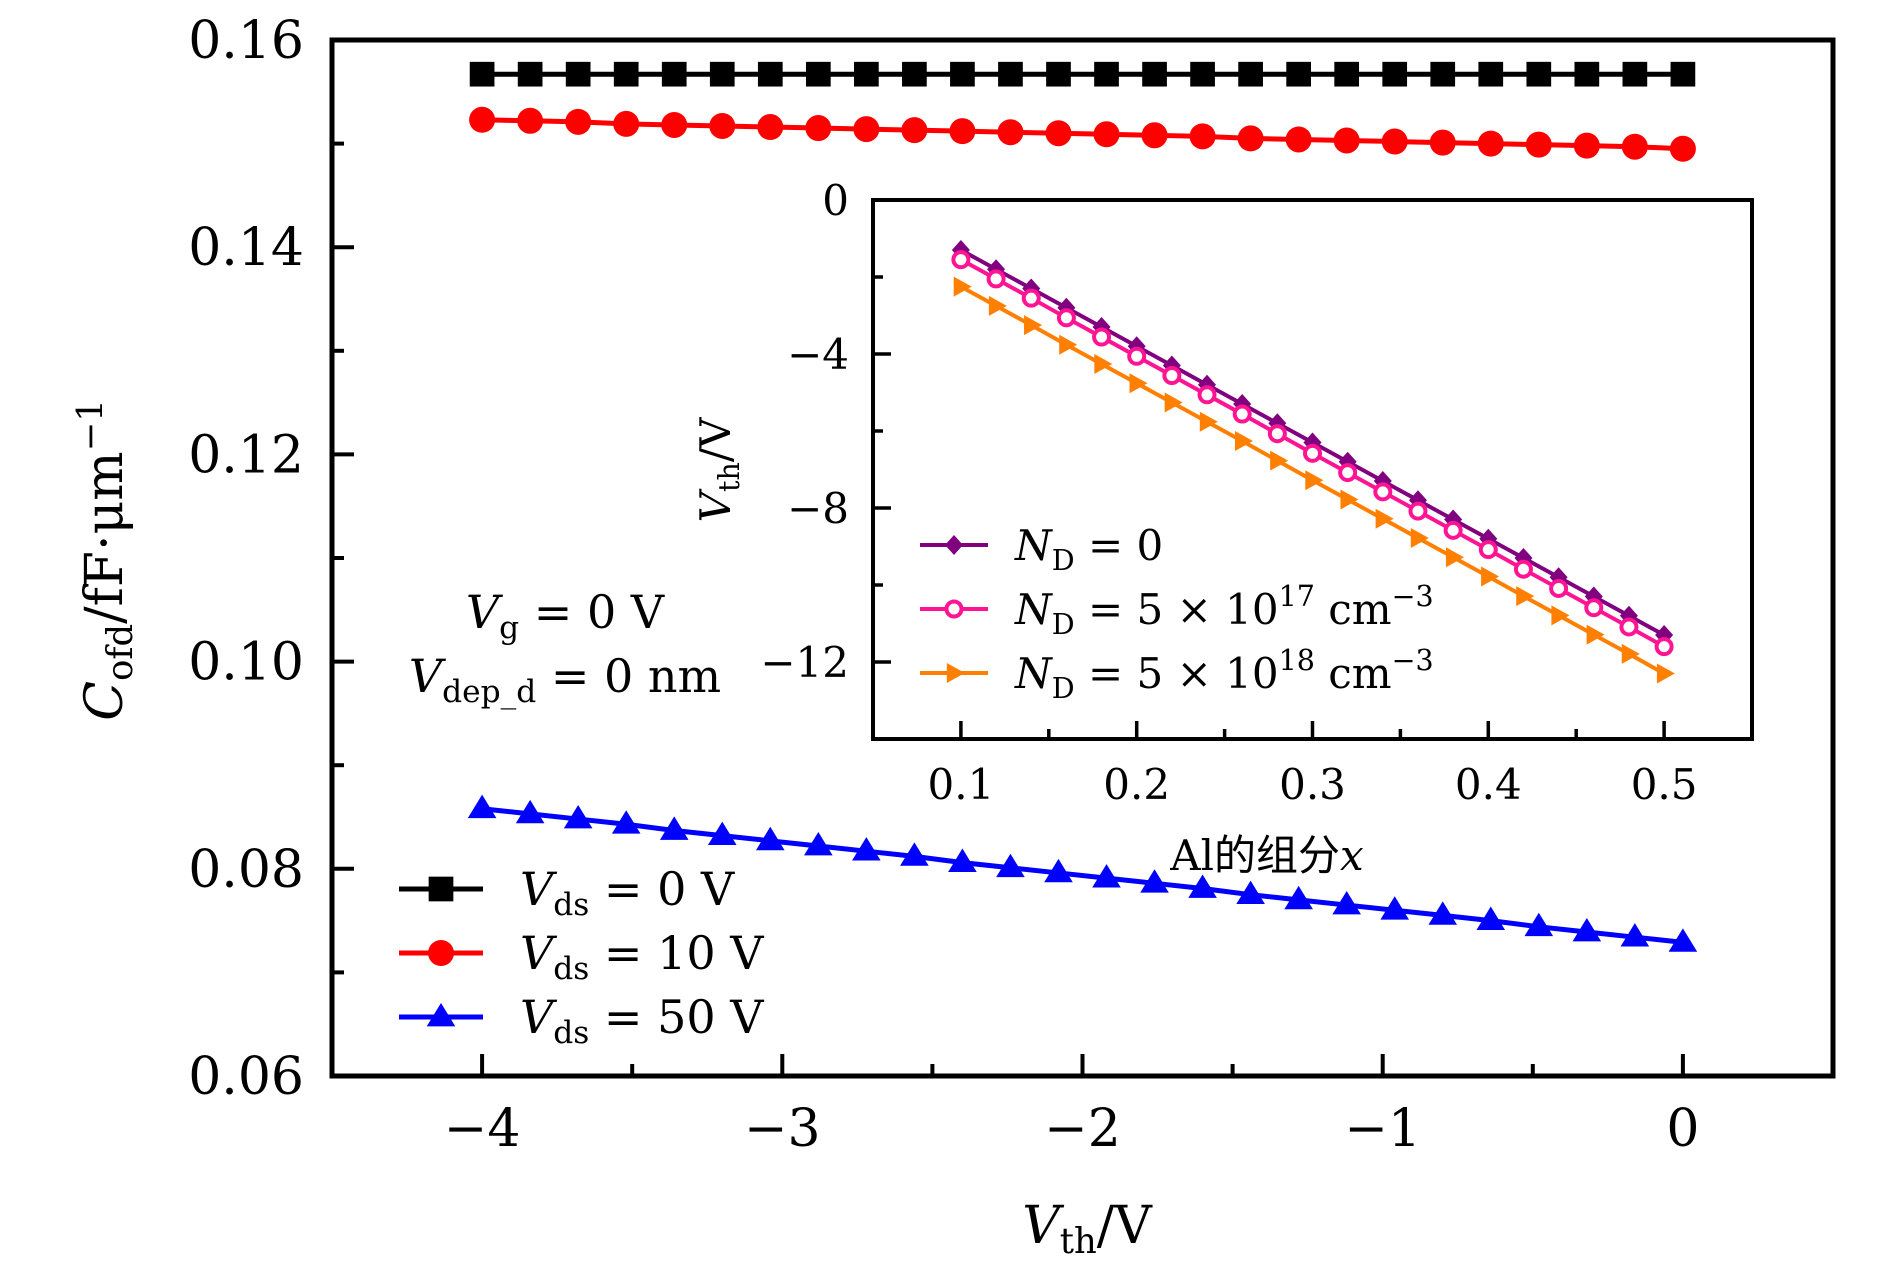 The width and height of the screenshot is (1890, 1276). What do you see at coordinates (246, 41) in the screenshot?
I see `main-y-tick-label: 0.16` at bounding box center [246, 41].